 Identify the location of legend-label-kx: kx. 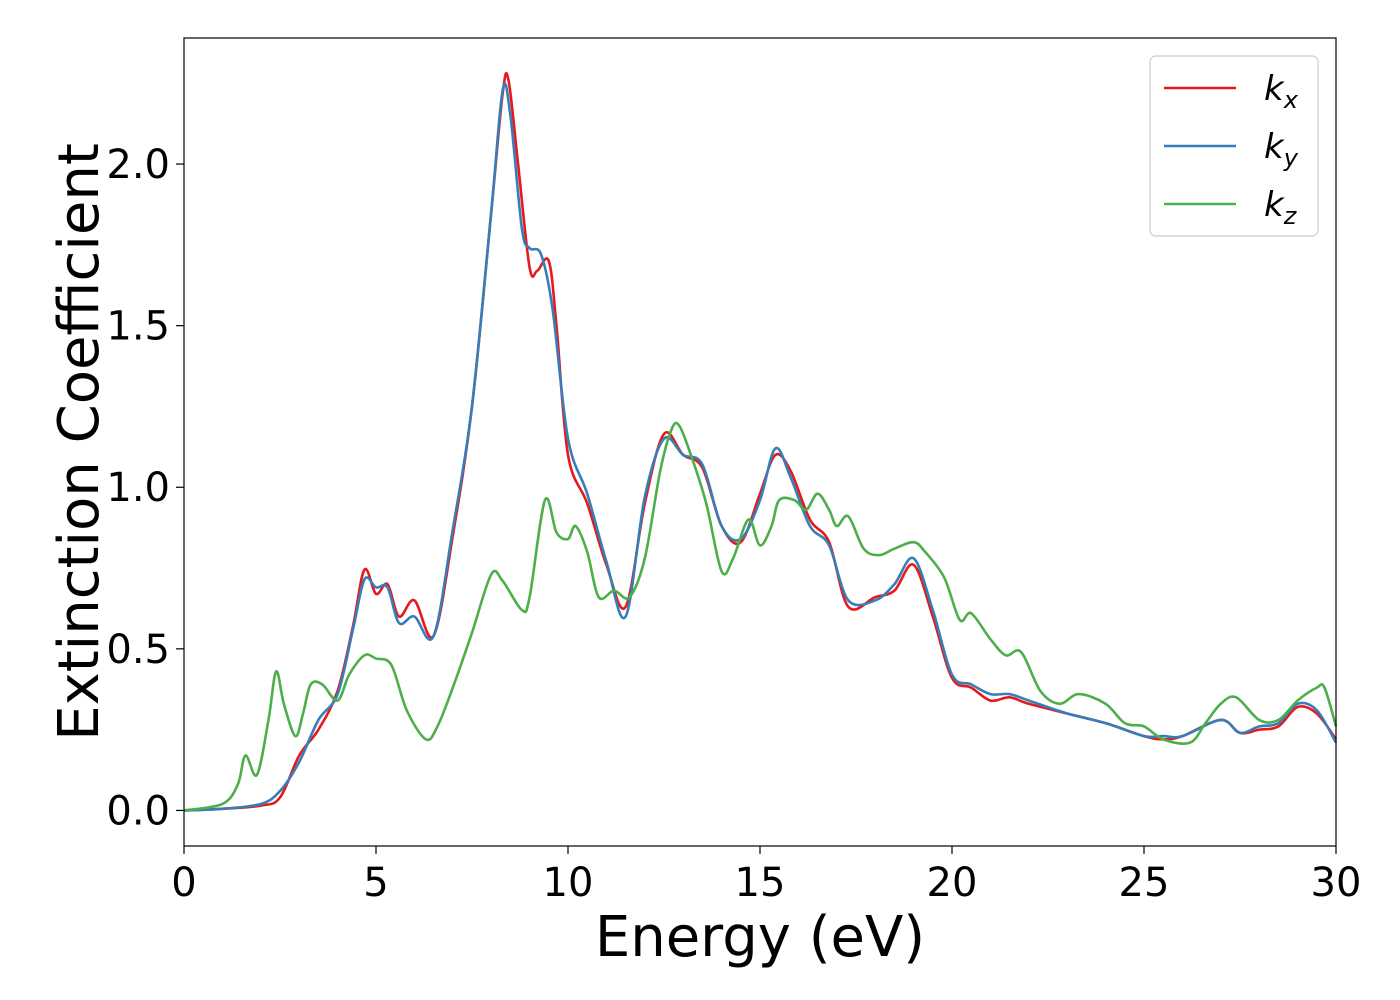
(1281, 91).